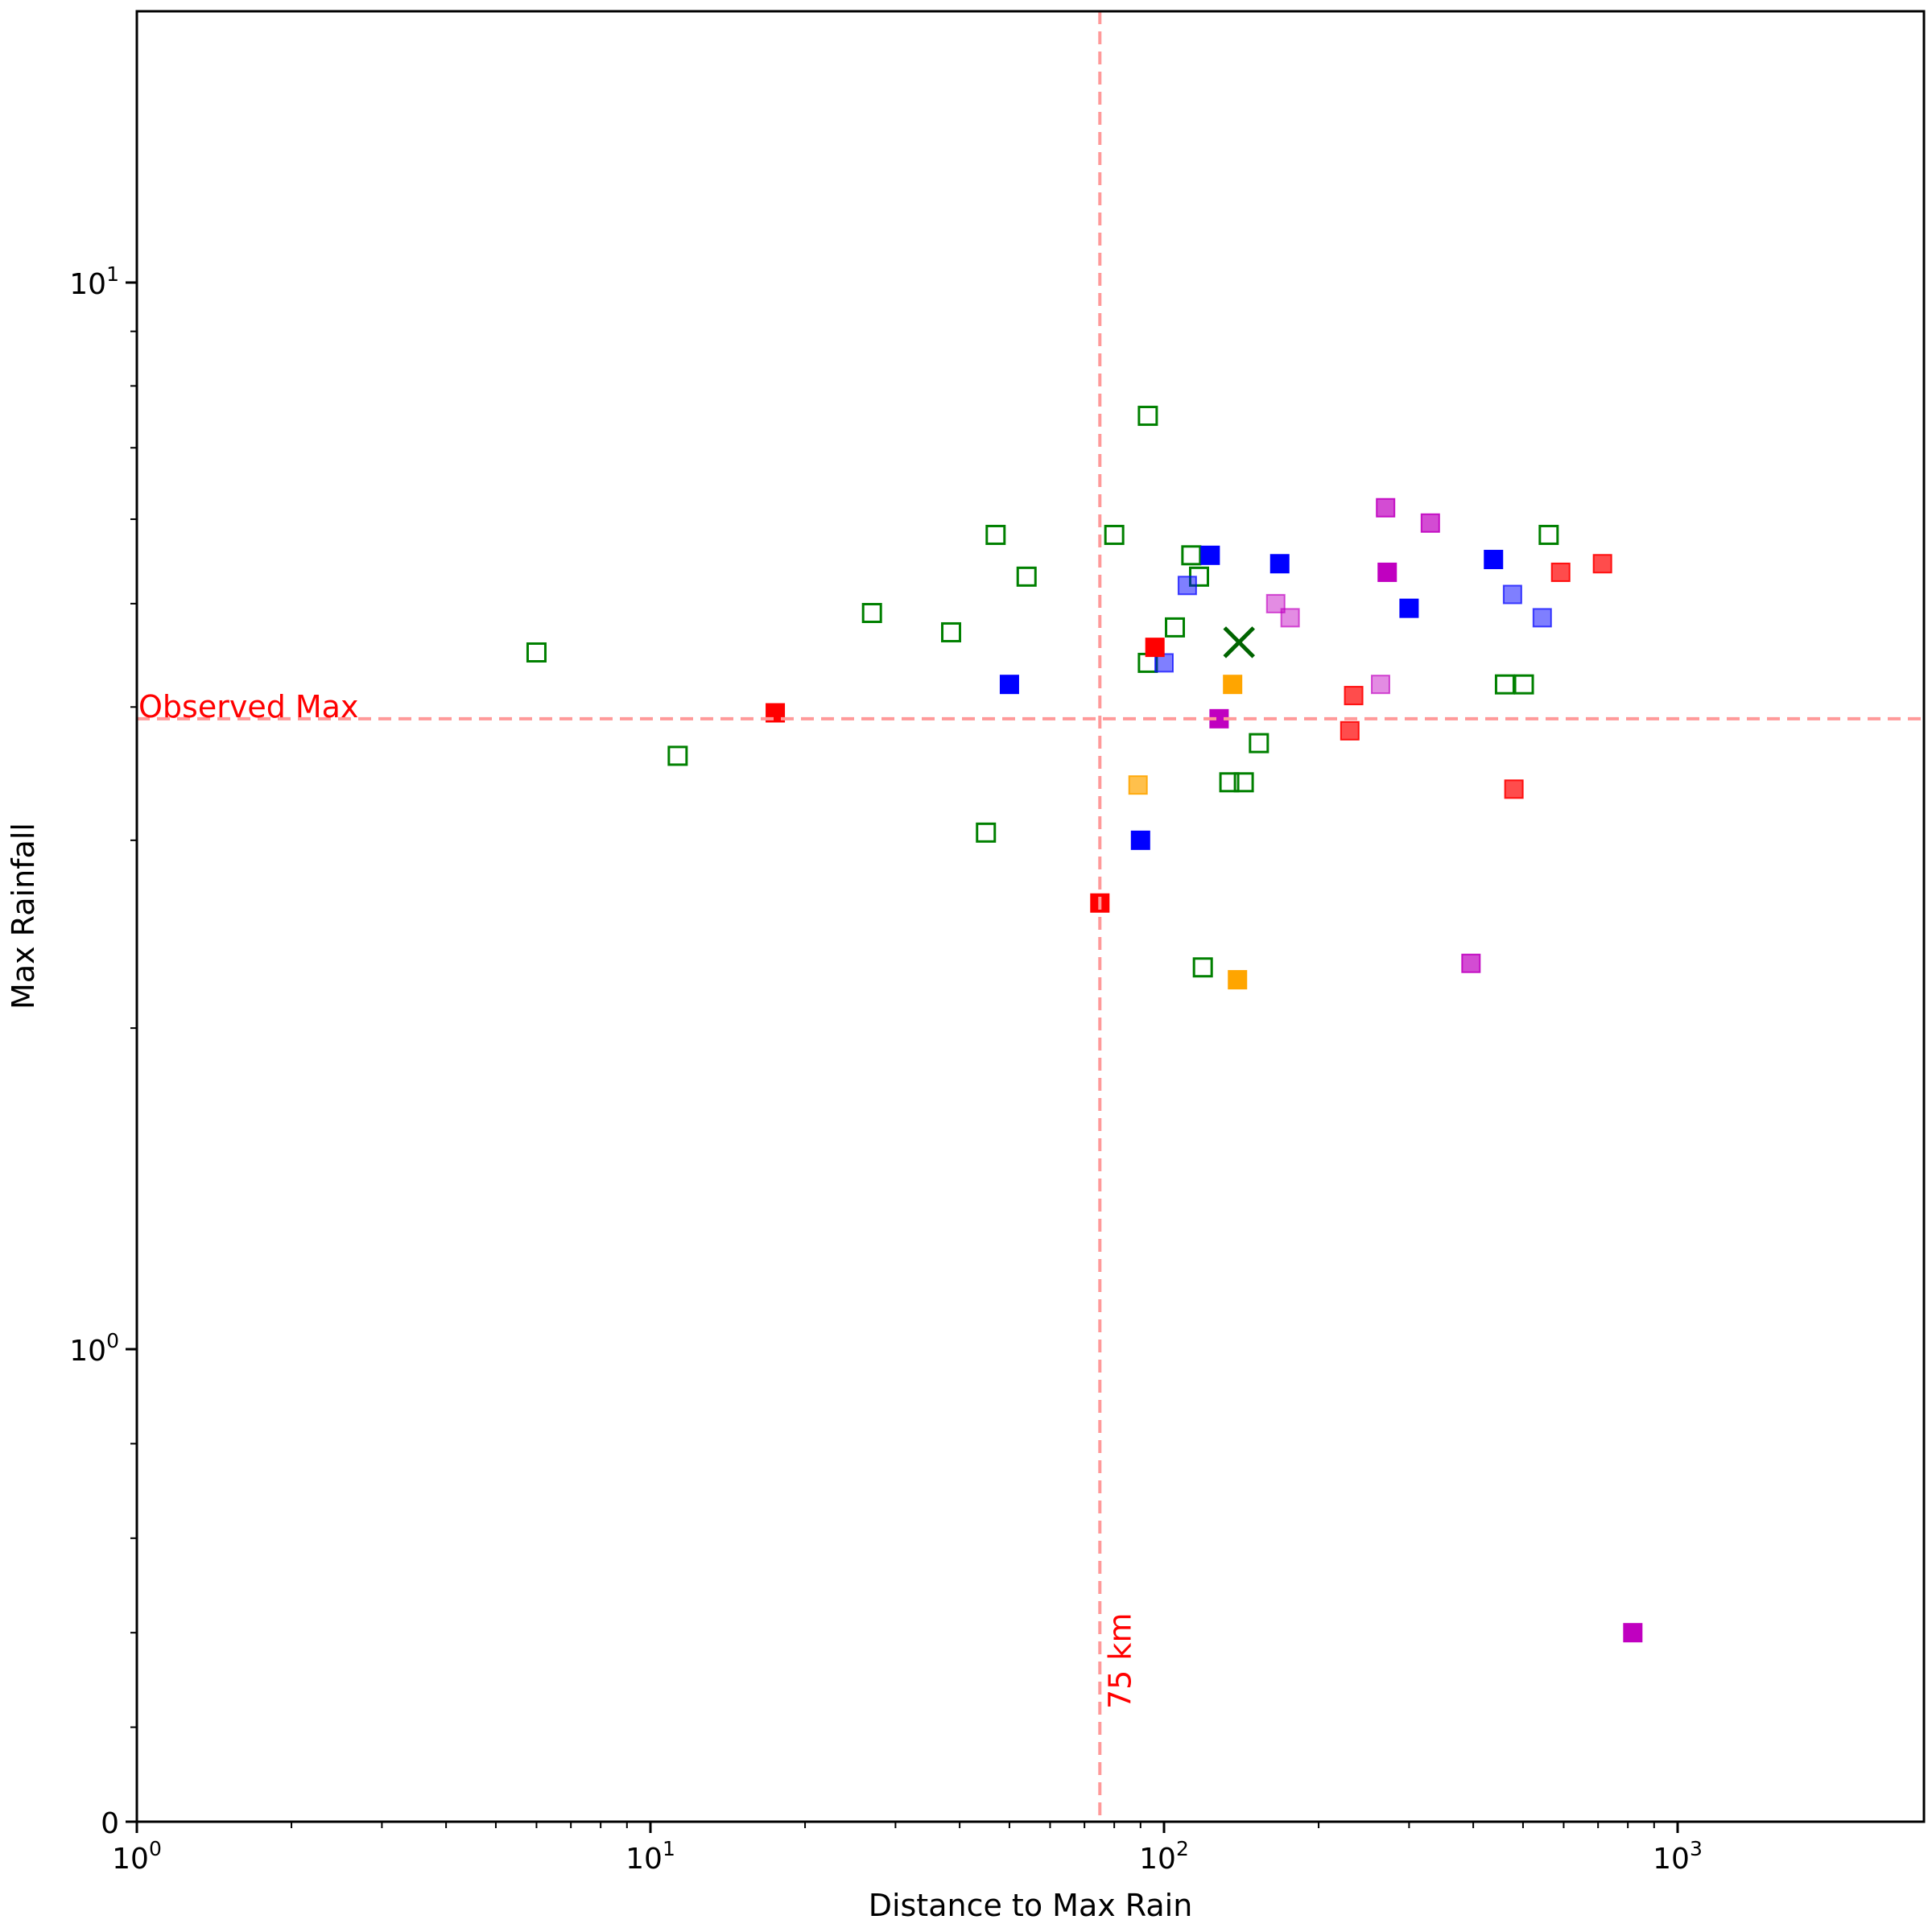 This screenshot has height=1932, width=1932. What do you see at coordinates (94, 1348) in the screenshot?
I see `y-tick-label: 10⁰` at bounding box center [94, 1348].